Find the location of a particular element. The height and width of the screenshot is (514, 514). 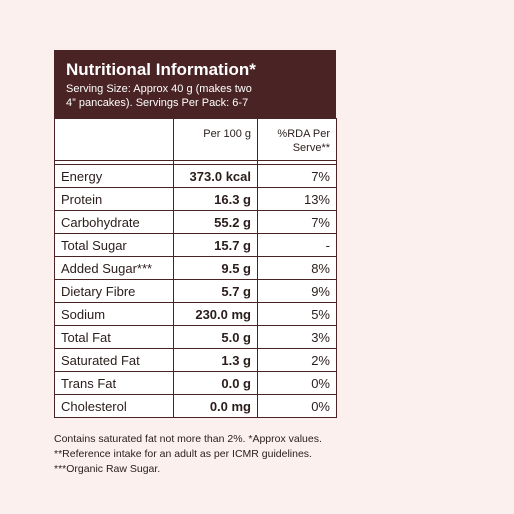

table-row: Carbohydrate 55.2 g 7% is located at coordinates (195, 222).